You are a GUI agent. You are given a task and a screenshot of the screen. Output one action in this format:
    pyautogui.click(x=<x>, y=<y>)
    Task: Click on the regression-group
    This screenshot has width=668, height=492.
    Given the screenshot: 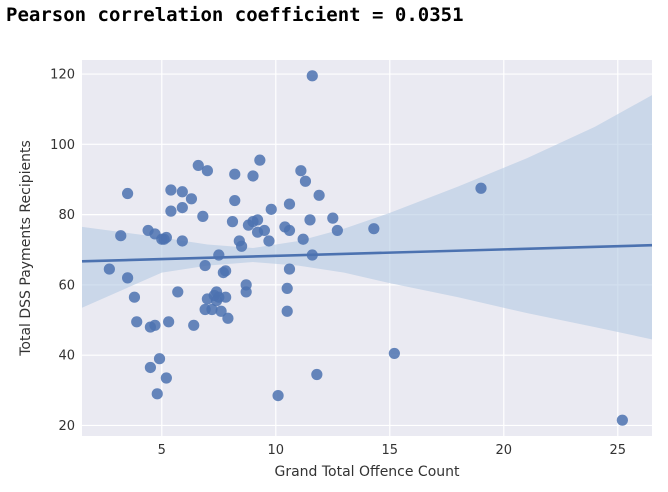 What is the action you would take?
    pyautogui.click(x=367, y=253)
    